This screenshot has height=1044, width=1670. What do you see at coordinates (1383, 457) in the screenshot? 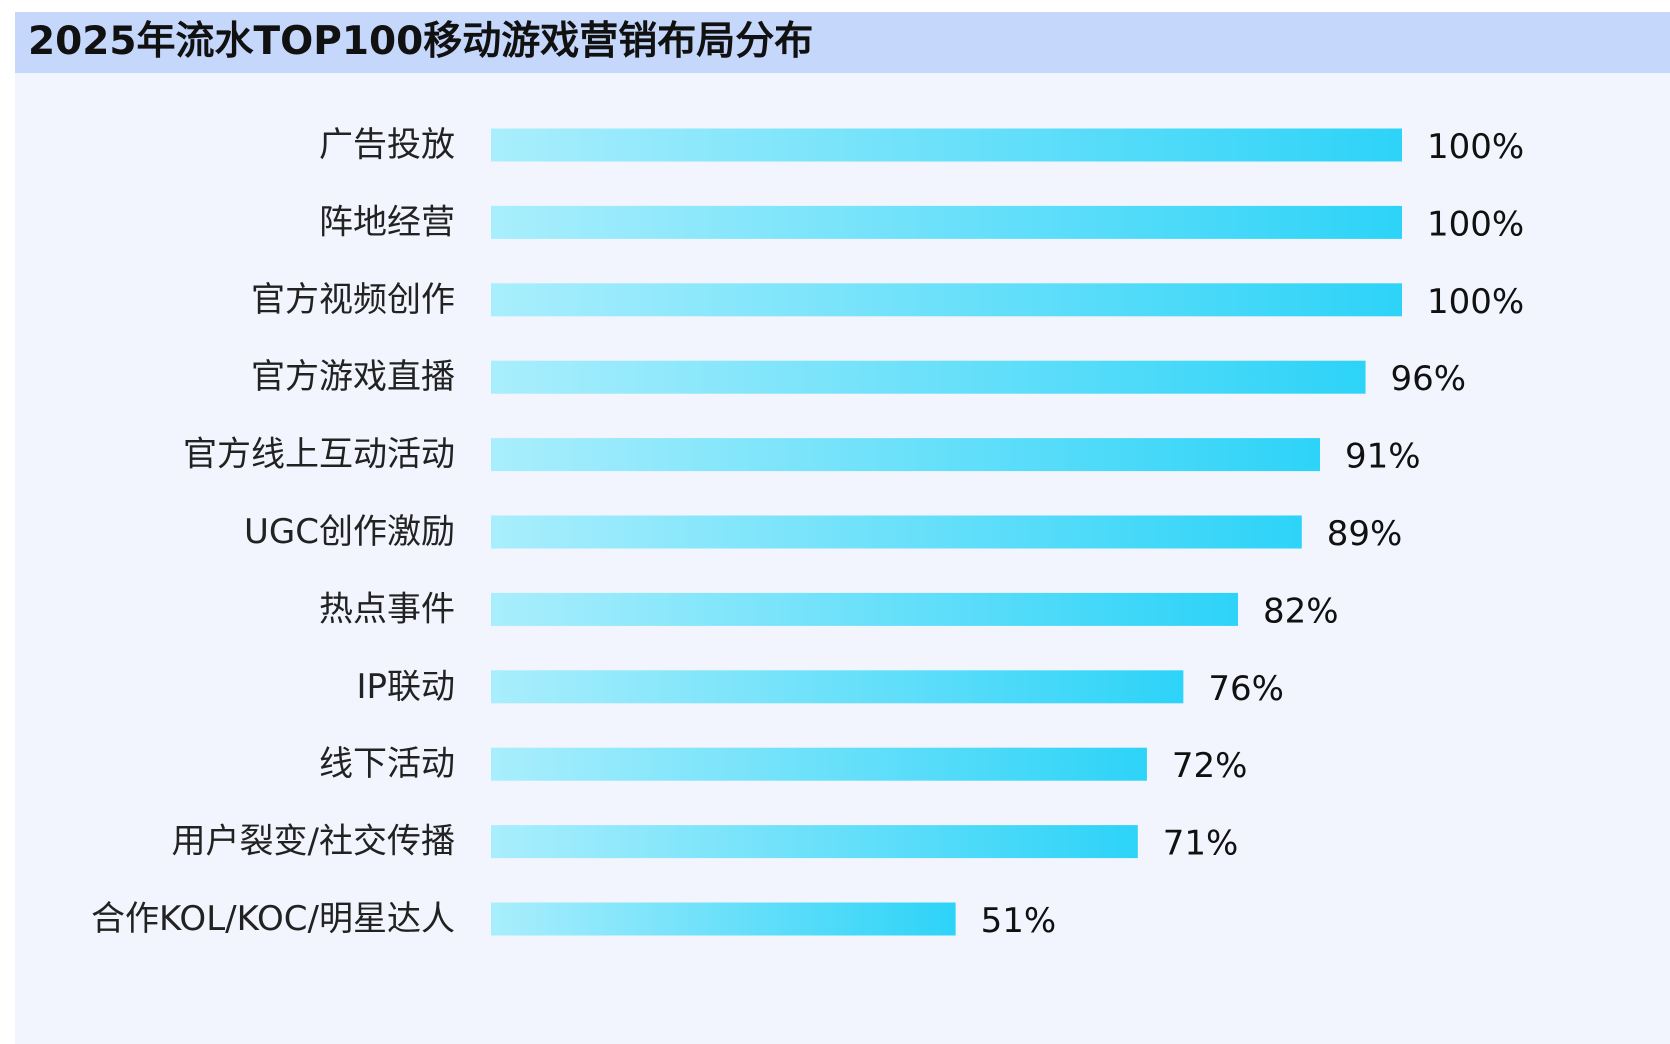
I see `value-label: 91%` at bounding box center [1383, 457].